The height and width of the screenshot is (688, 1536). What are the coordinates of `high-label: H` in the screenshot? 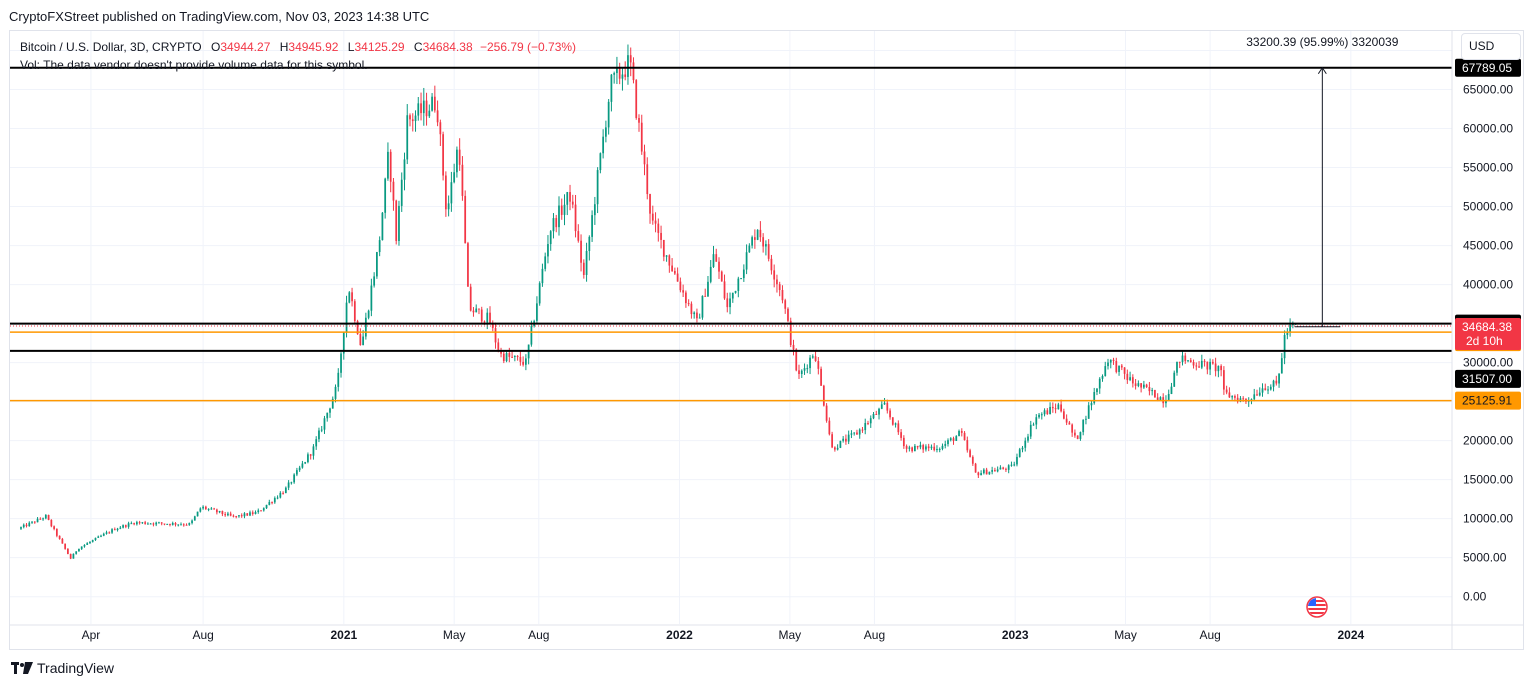 It's located at (284, 47).